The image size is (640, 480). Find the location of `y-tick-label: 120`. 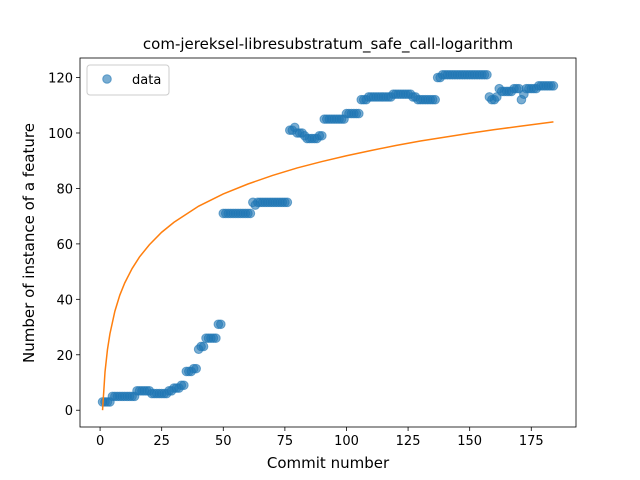

y-tick-label: 120 is located at coordinates (60, 79).